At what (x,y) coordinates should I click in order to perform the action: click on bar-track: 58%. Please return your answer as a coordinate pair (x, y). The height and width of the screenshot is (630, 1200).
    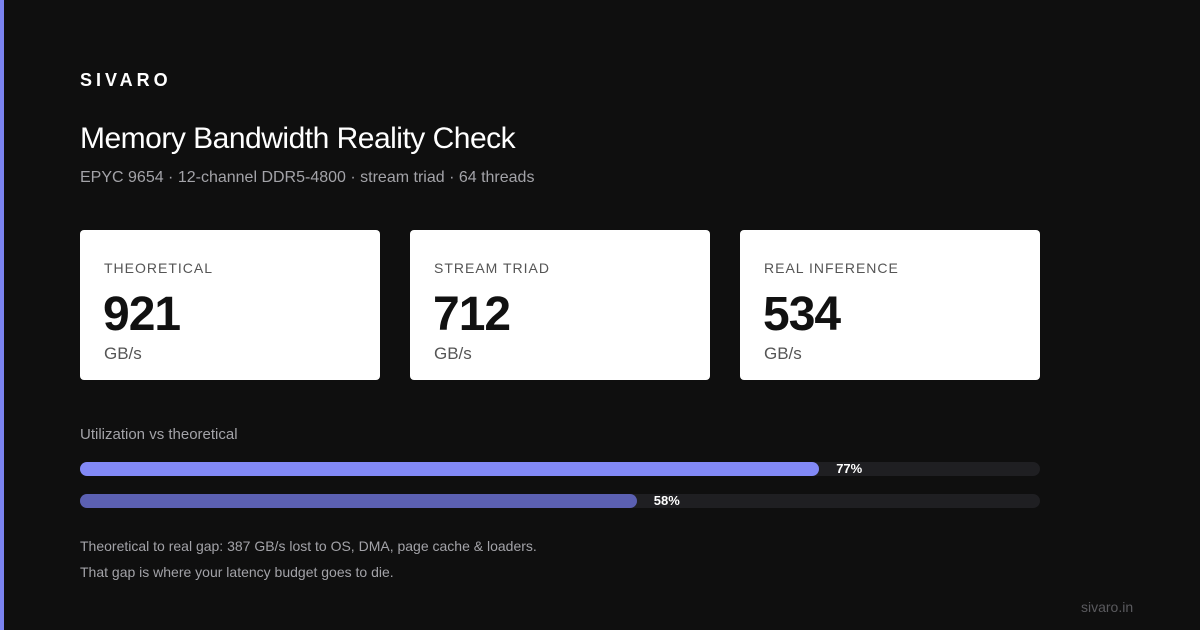
    Looking at the image, I should click on (560, 500).